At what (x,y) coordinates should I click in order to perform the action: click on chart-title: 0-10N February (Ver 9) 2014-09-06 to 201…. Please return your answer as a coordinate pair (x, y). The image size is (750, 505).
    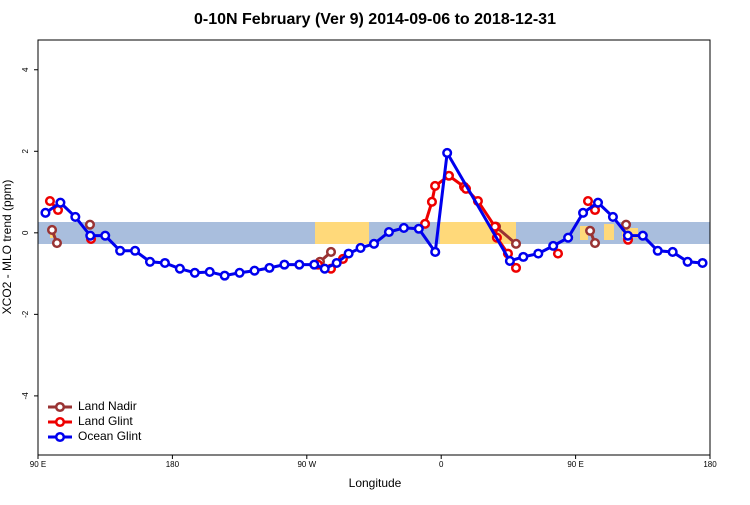
    Looking at the image, I should click on (375, 19).